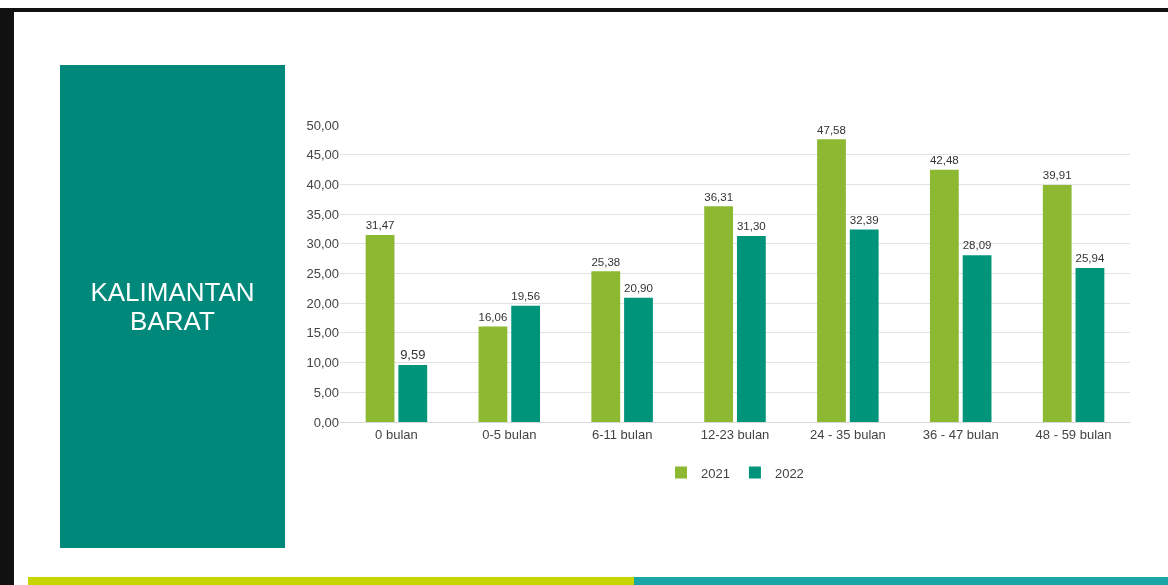 The height and width of the screenshot is (585, 1168). Describe the element at coordinates (789, 473) in the screenshot. I see `legend-label: 2022` at that location.